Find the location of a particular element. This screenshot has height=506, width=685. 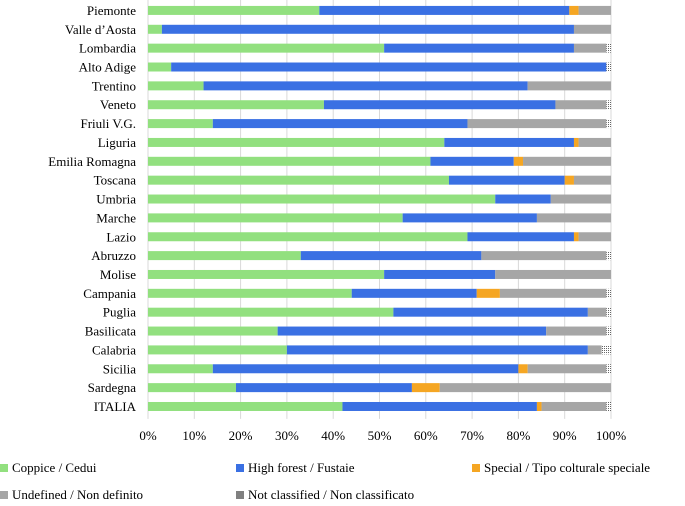

category-label: Calabria is located at coordinates (114, 349).